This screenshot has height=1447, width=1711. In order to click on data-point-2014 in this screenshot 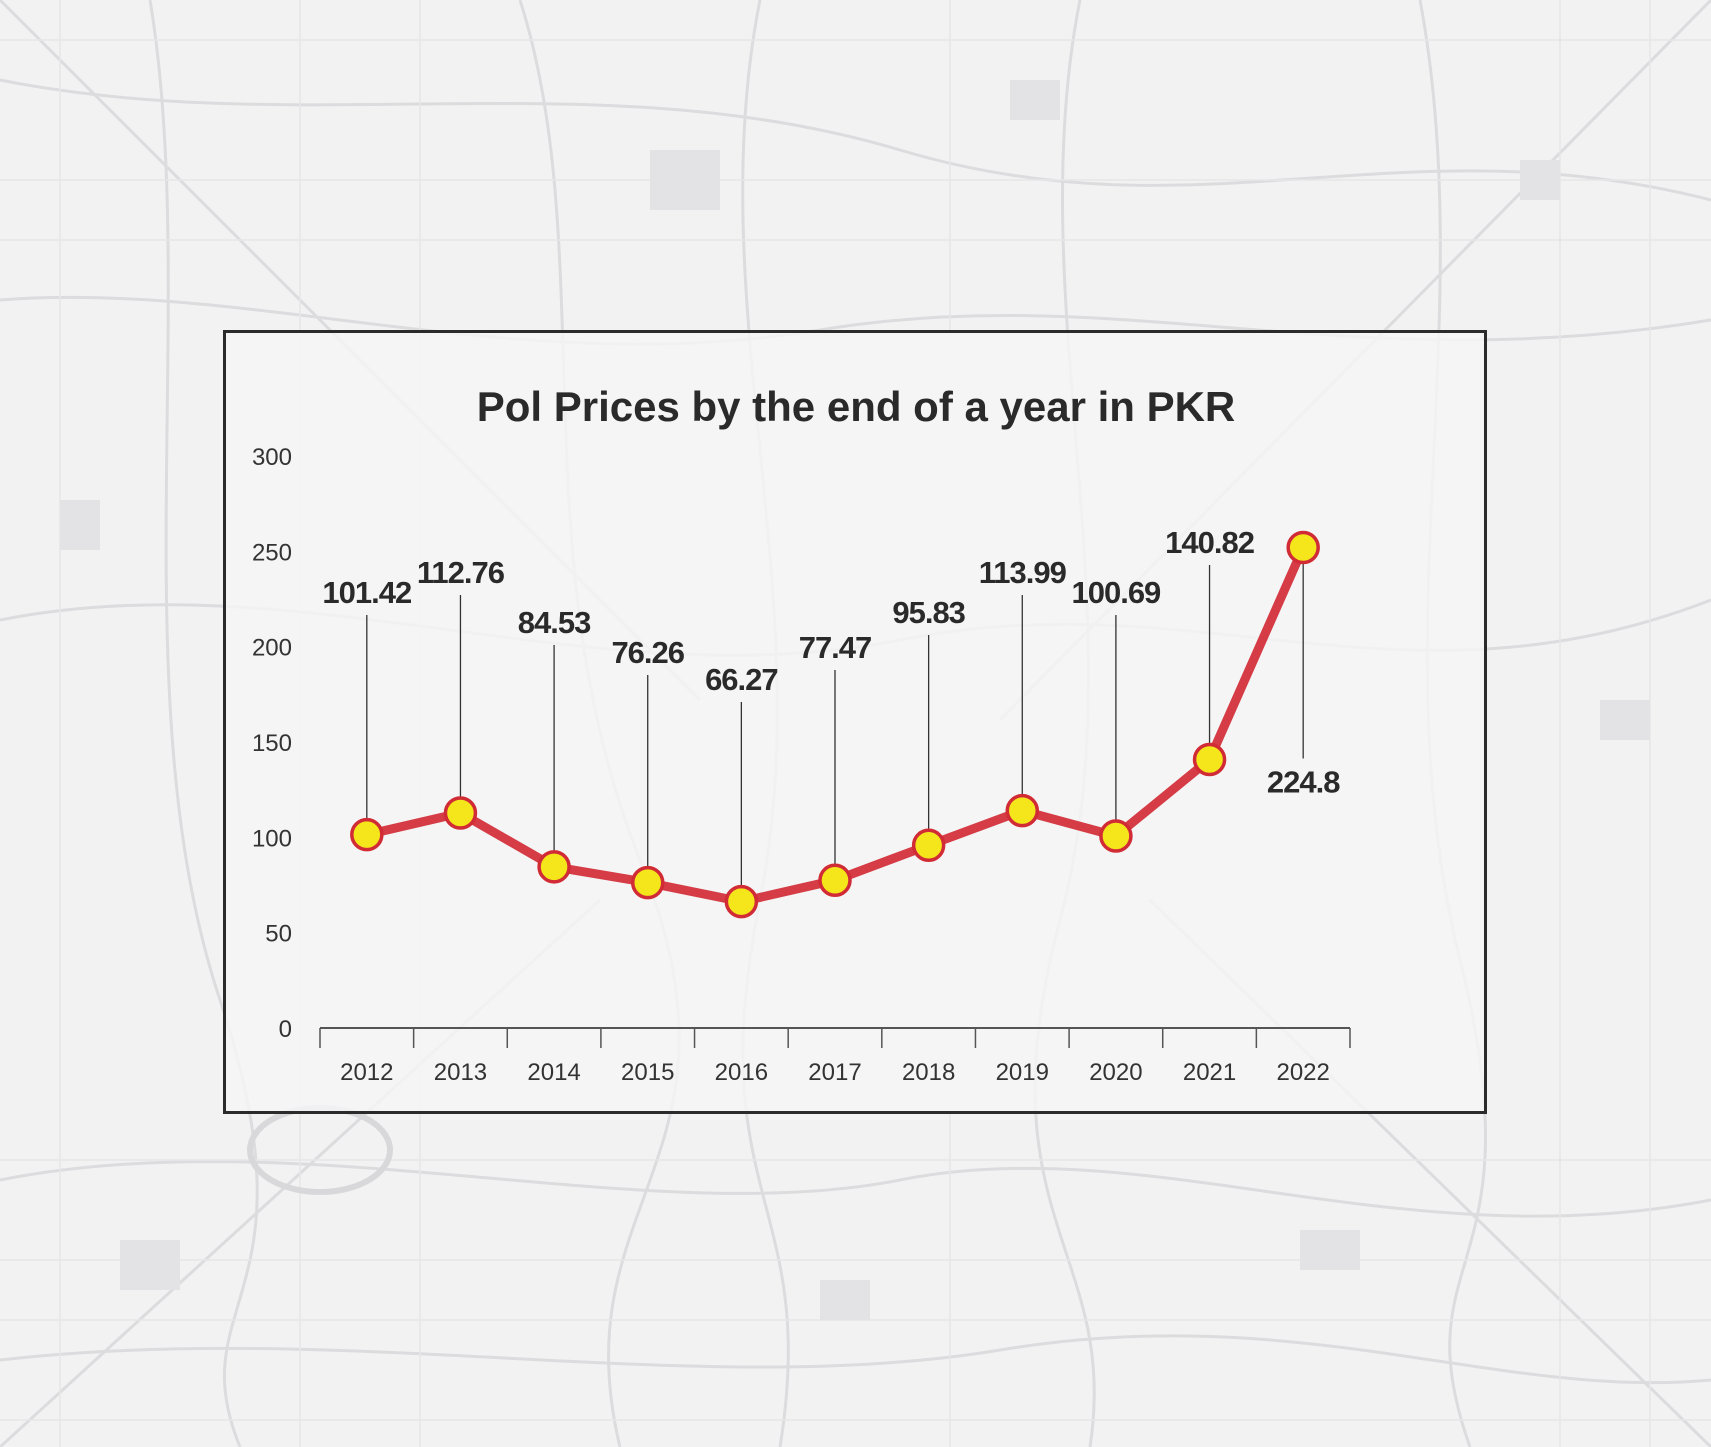, I will do `click(554, 867)`.